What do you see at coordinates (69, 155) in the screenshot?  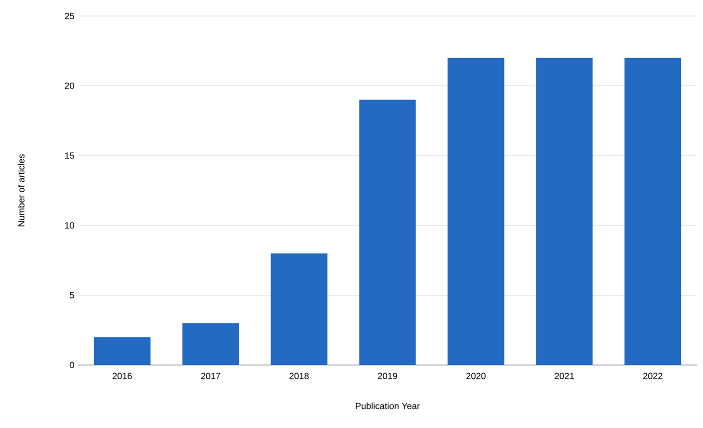 I see `y-tick-label: 15` at bounding box center [69, 155].